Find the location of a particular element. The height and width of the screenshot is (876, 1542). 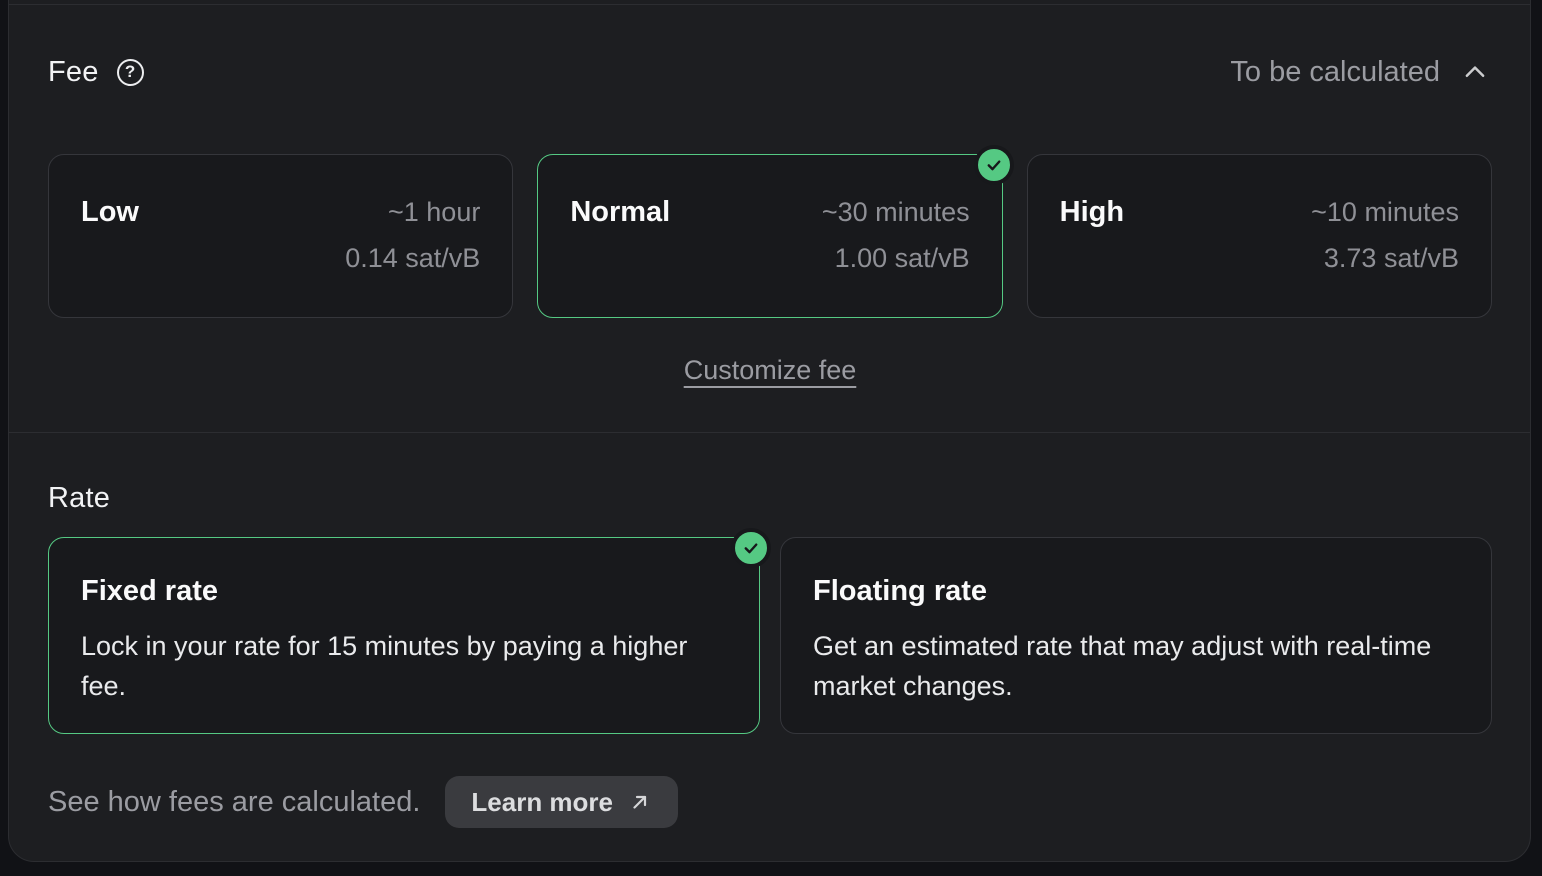

fee-option-label: Normal is located at coordinates (620, 212).